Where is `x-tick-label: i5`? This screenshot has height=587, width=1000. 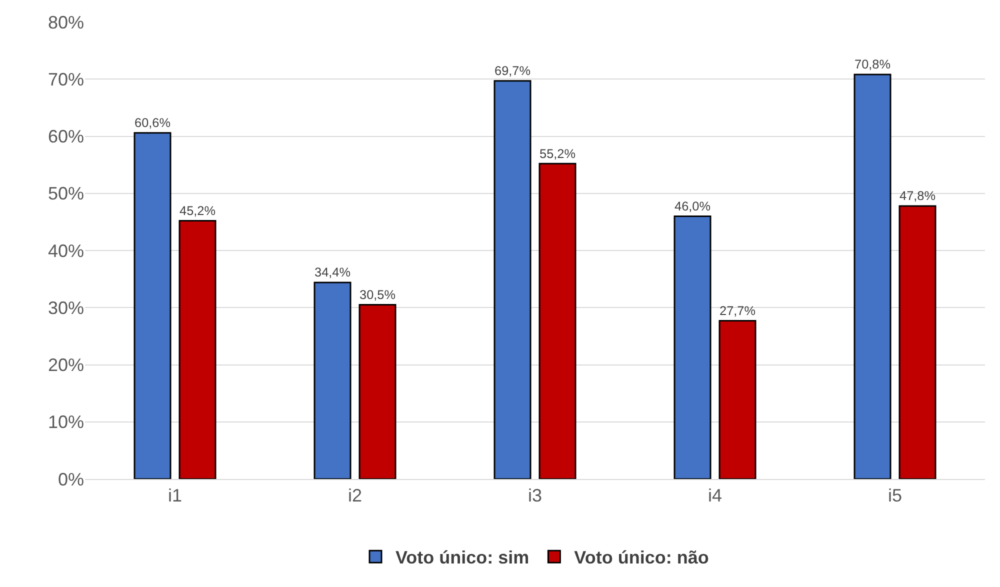 x-tick-label: i5 is located at coordinates (895, 496).